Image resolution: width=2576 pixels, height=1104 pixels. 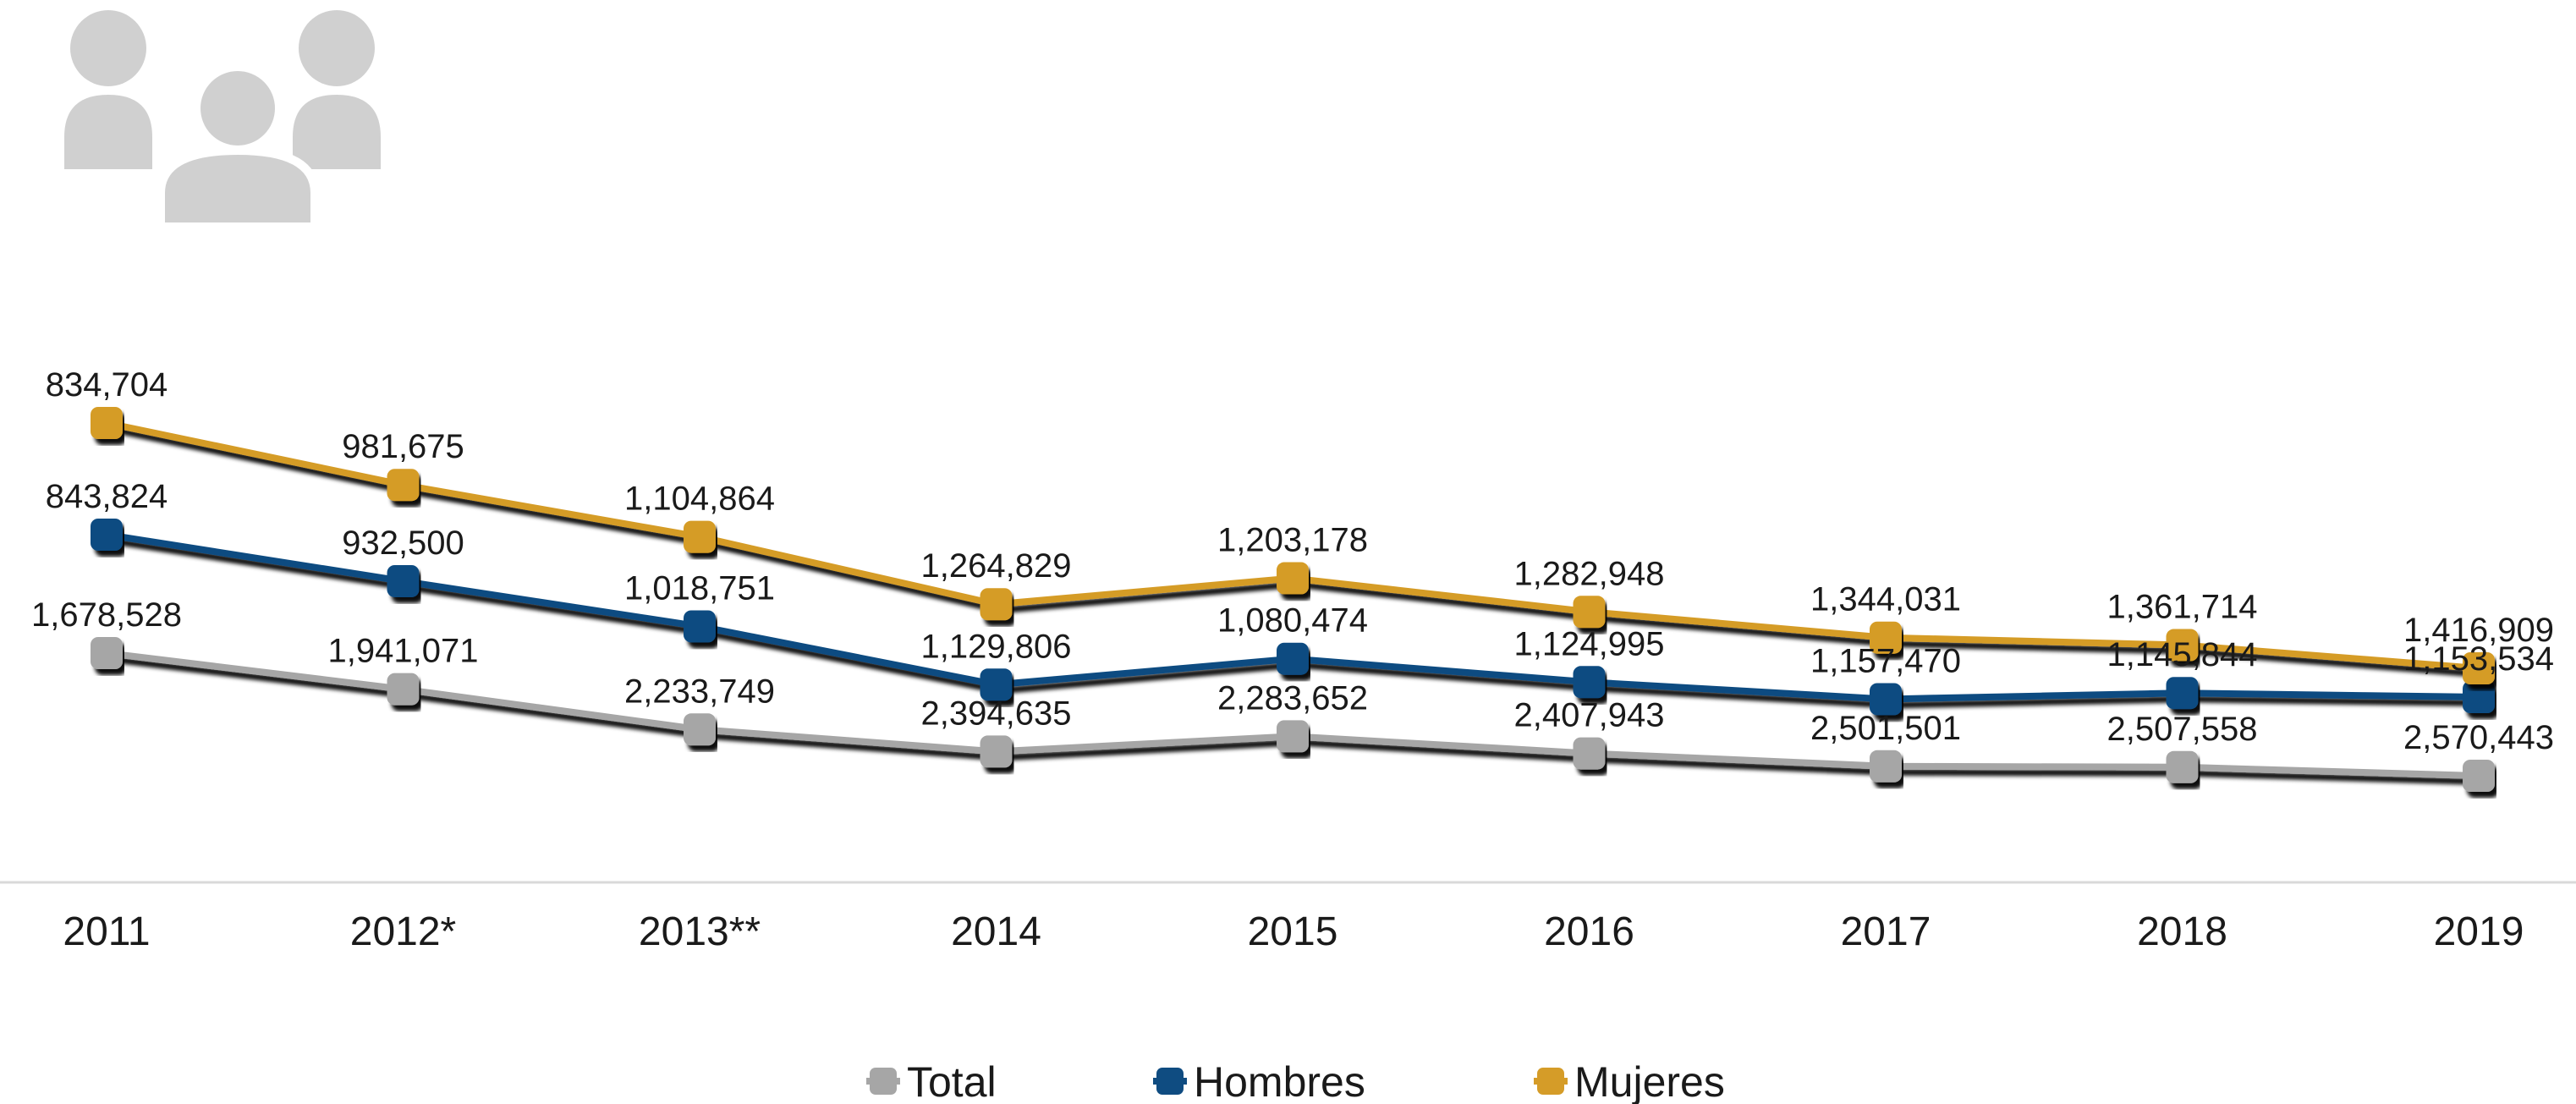 I want to click on point-hombres-2019, so click(x=2479, y=697).